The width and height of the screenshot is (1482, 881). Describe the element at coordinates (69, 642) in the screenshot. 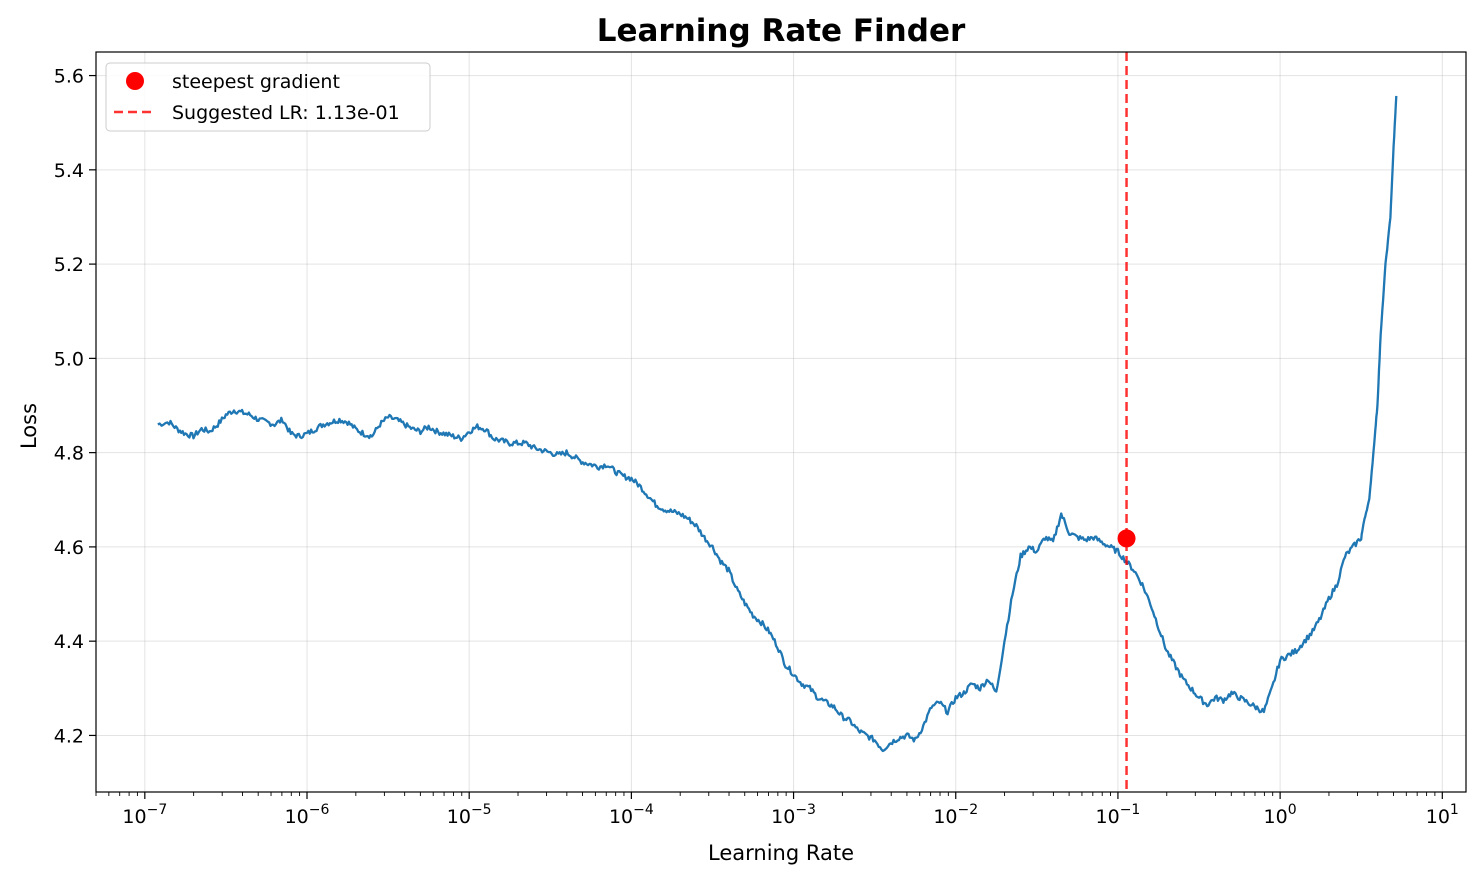

I see `y-tick-label: 4.4` at that location.